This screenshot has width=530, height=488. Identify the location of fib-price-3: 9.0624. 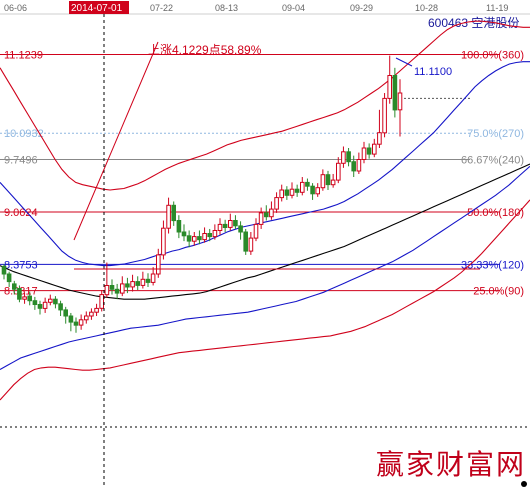
(21, 213).